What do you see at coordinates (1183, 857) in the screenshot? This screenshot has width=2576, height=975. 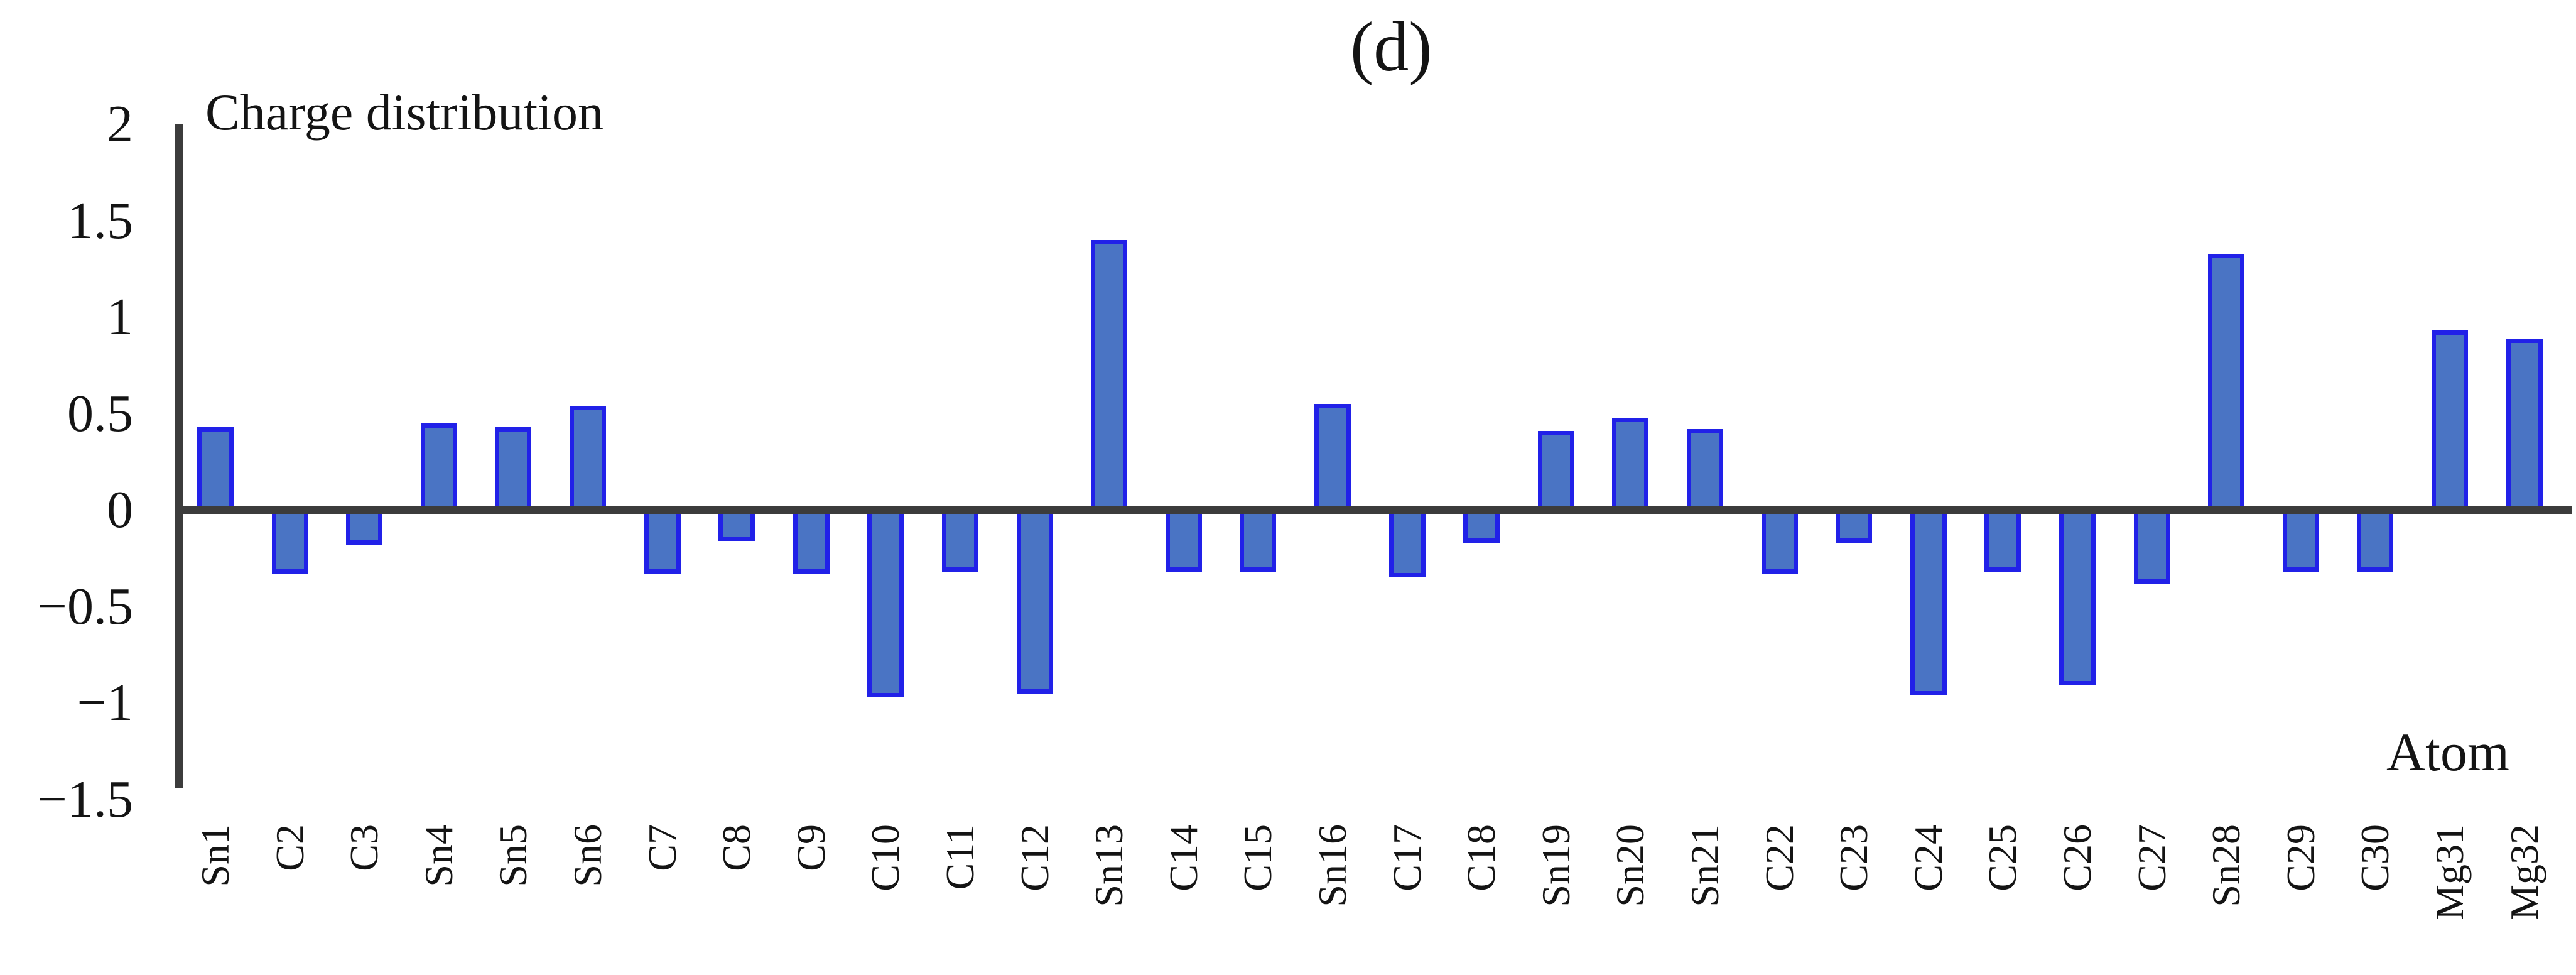 I see `x-tick-label-C14: C14` at bounding box center [1183, 857].